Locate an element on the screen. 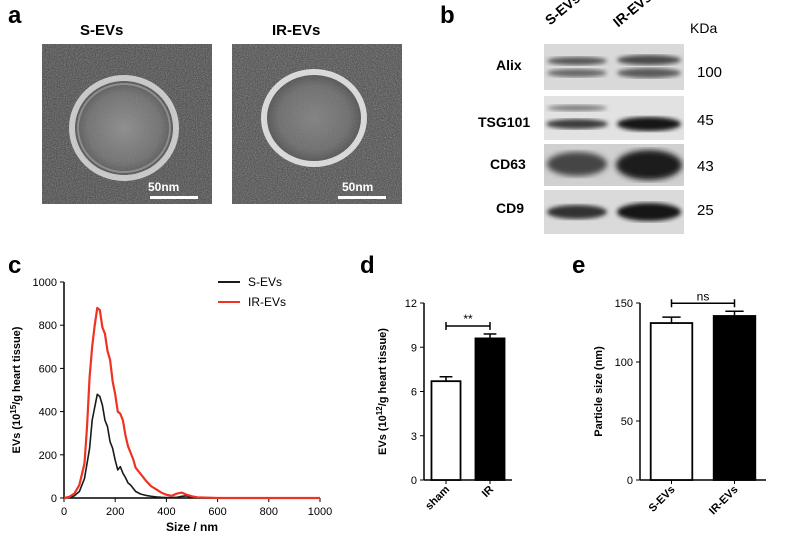  x-tick-label: 600 is located at coordinates (217, 512).